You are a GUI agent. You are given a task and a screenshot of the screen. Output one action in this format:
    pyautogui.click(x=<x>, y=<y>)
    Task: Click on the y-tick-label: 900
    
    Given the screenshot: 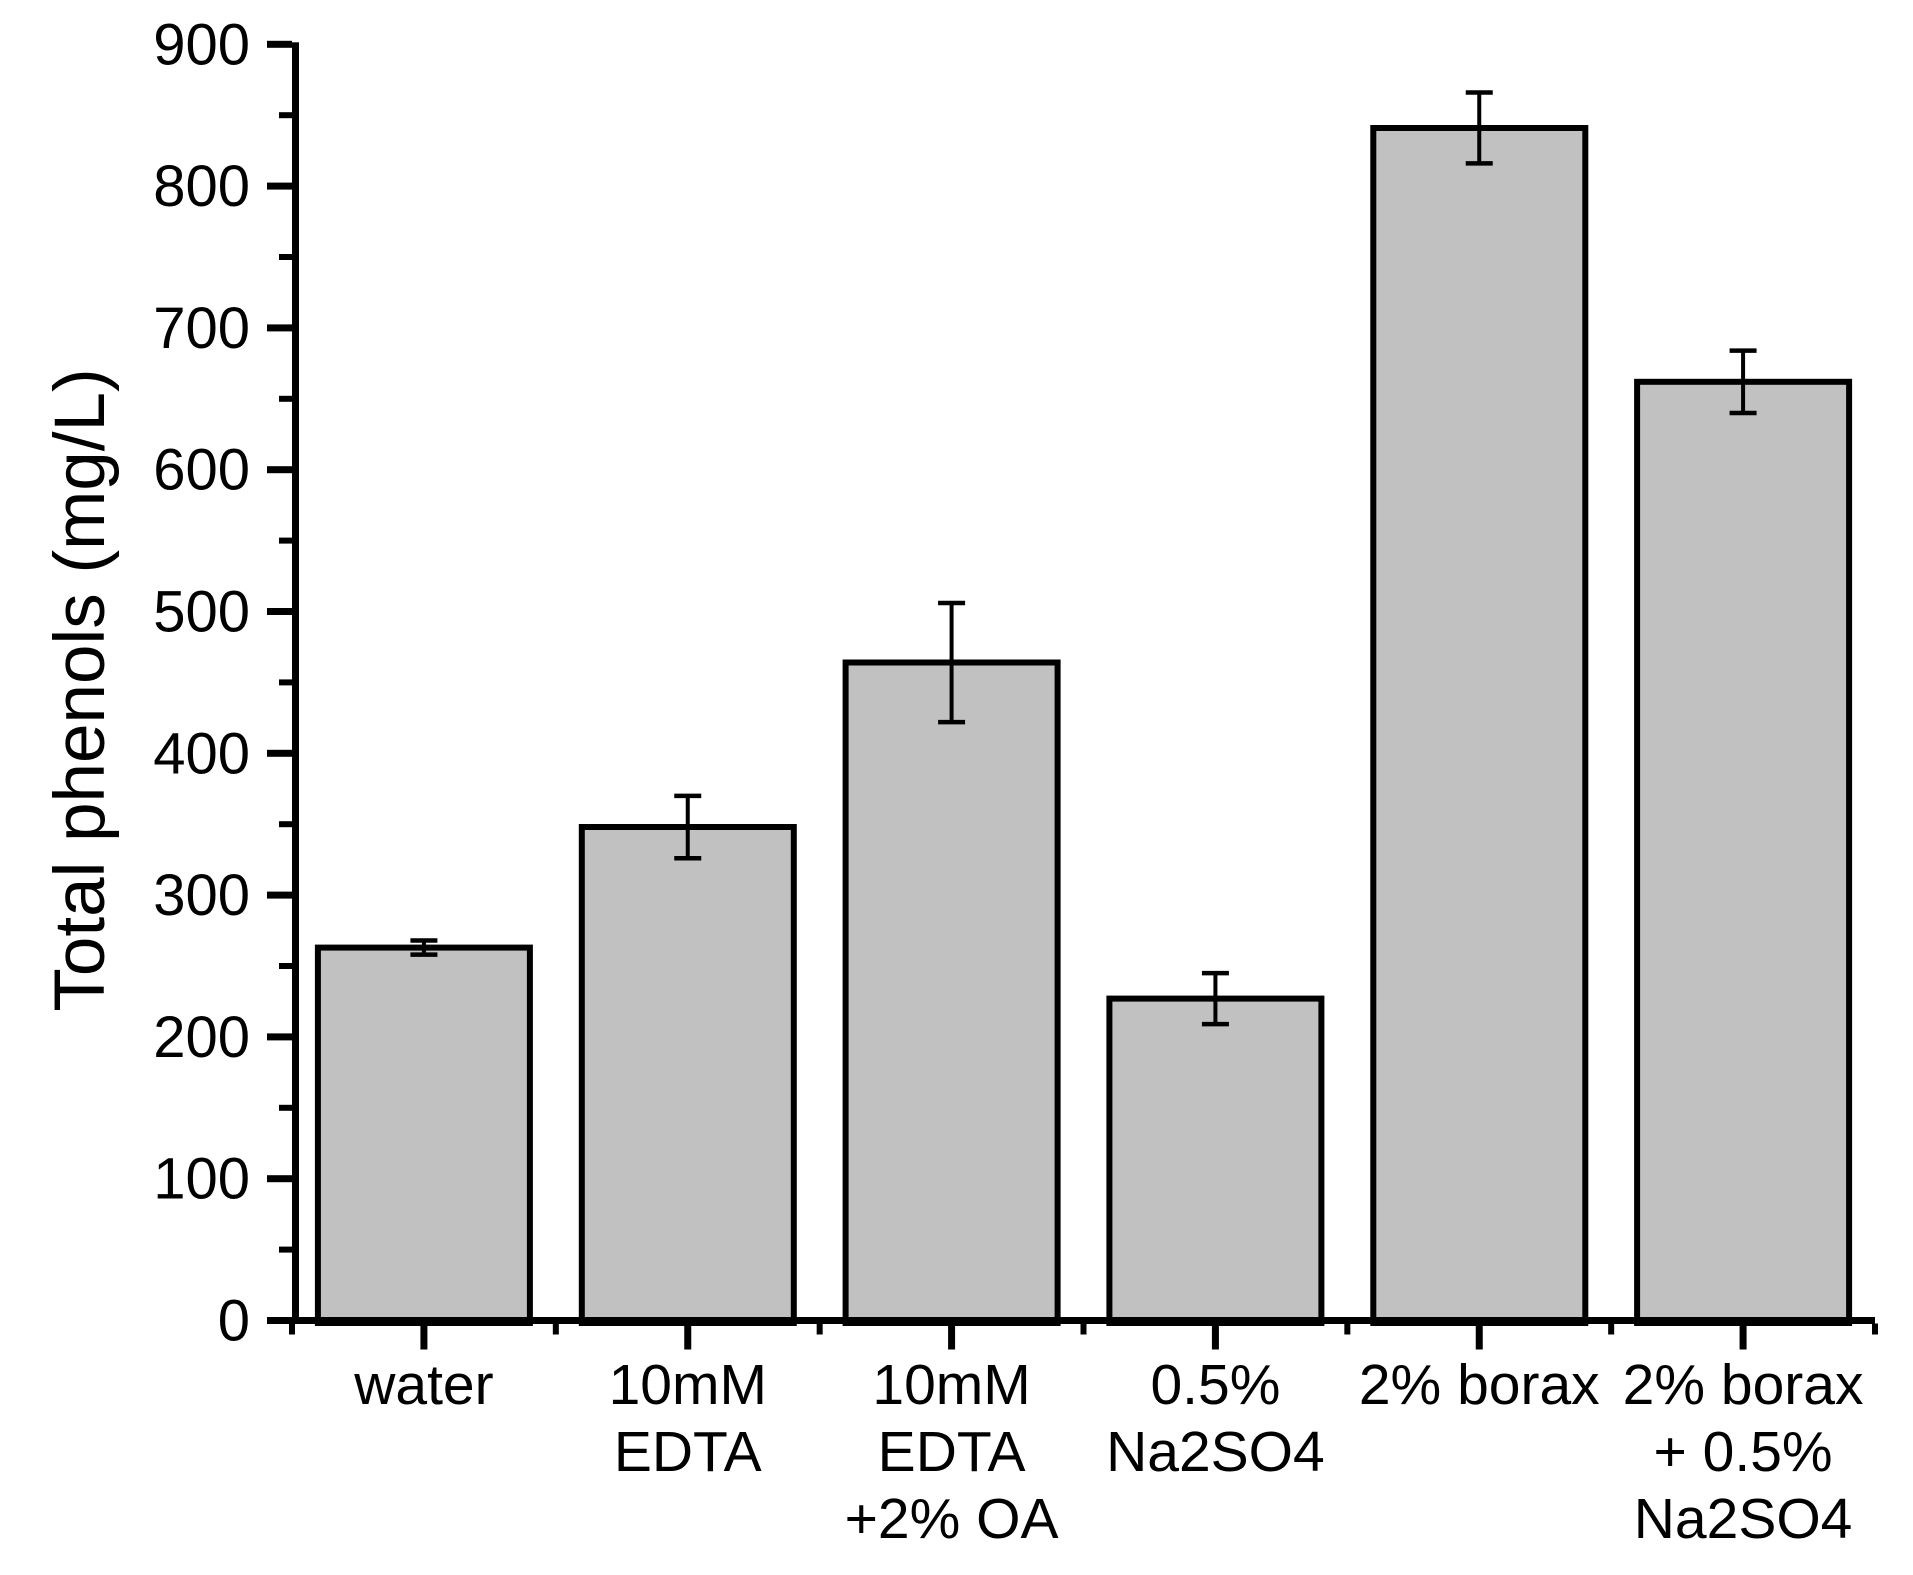 What is the action you would take?
    pyautogui.click(x=201, y=44)
    